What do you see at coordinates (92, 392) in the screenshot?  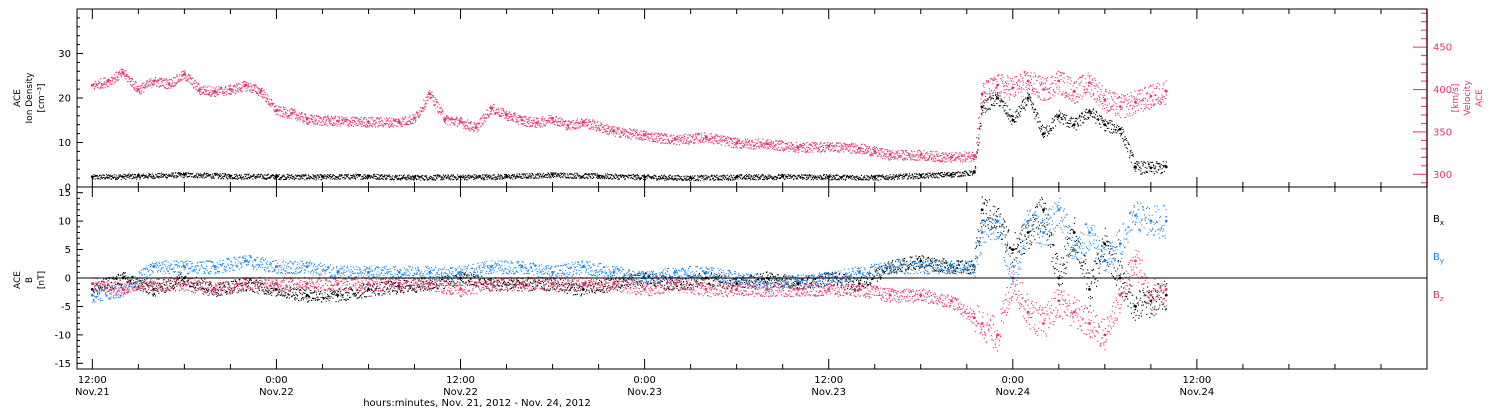 I see `x-tick-date-label: Nov.21` at bounding box center [92, 392].